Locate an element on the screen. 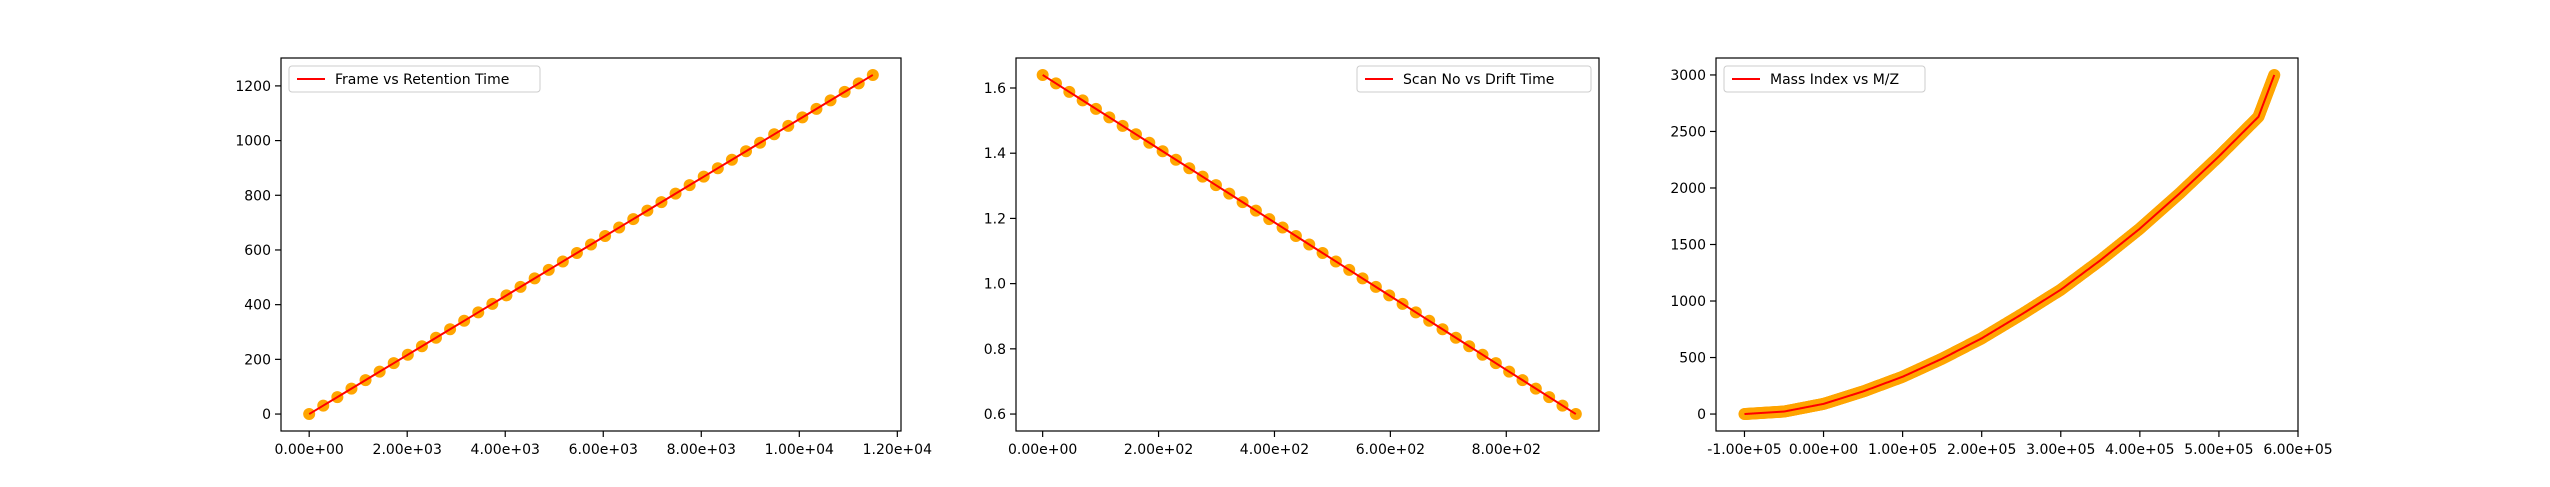 The width and height of the screenshot is (2550, 487). x-tick-label: 6.00e+02 is located at coordinates (1390, 450).